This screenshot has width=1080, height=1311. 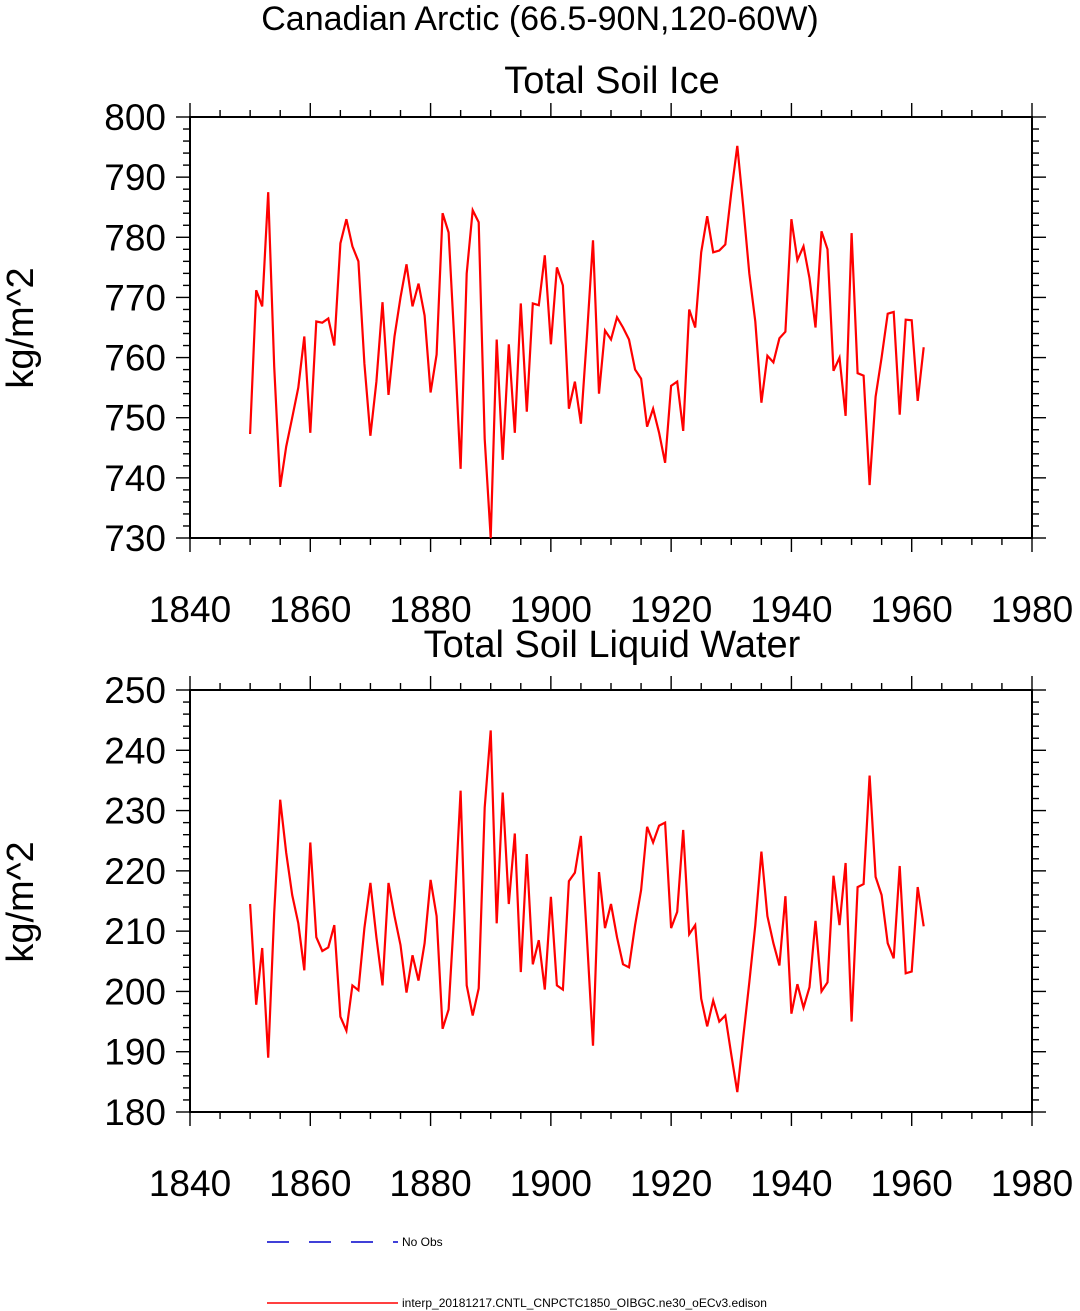 What do you see at coordinates (612, 645) in the screenshot?
I see `soil-liquid-water-title: Total Soil Liquid Water` at bounding box center [612, 645].